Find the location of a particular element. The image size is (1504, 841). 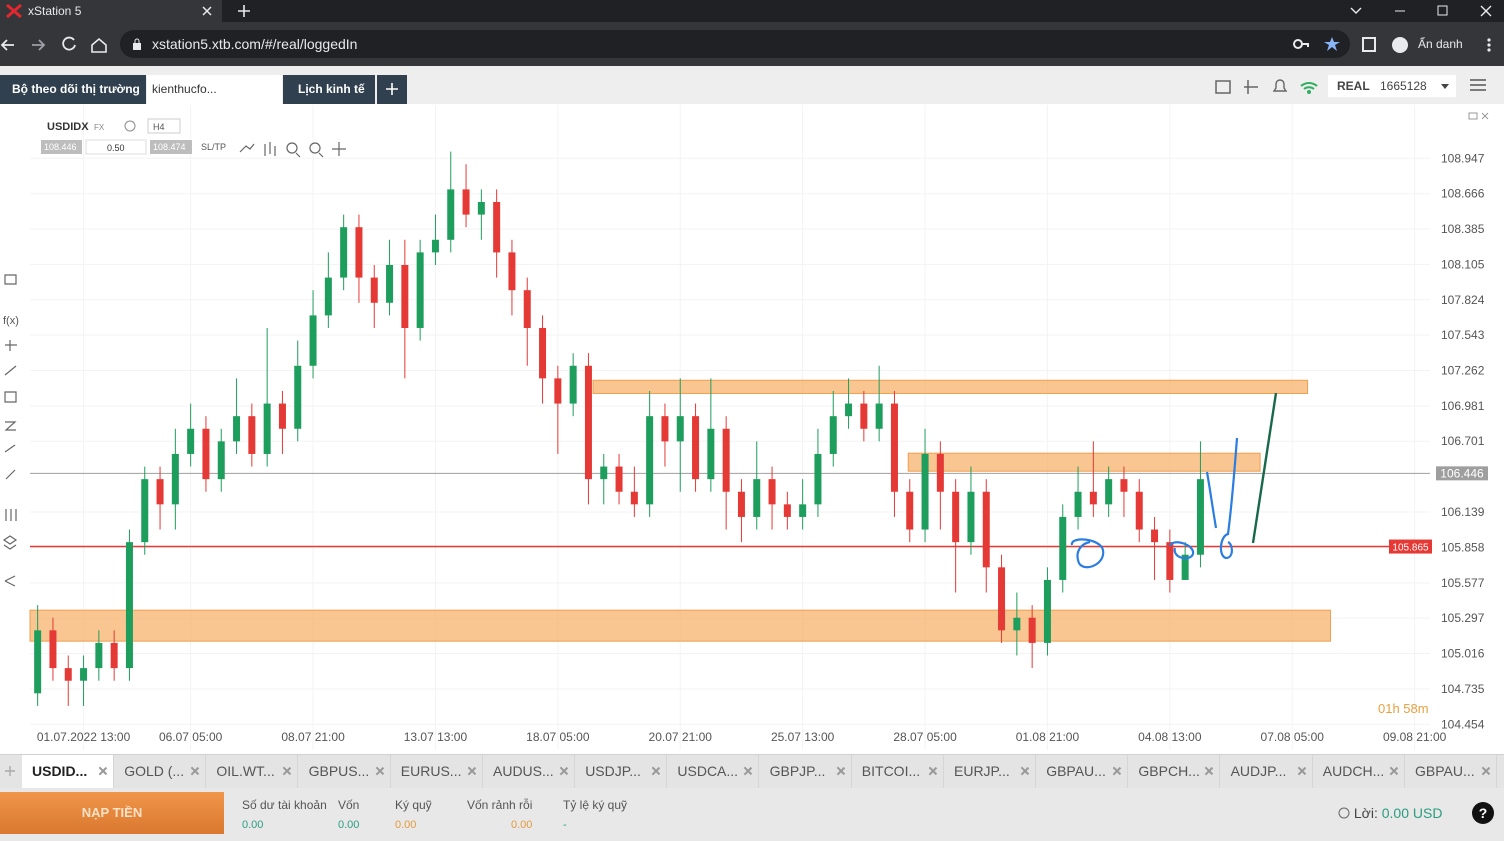

drawing-circle is located at coordinates (1181, 550).